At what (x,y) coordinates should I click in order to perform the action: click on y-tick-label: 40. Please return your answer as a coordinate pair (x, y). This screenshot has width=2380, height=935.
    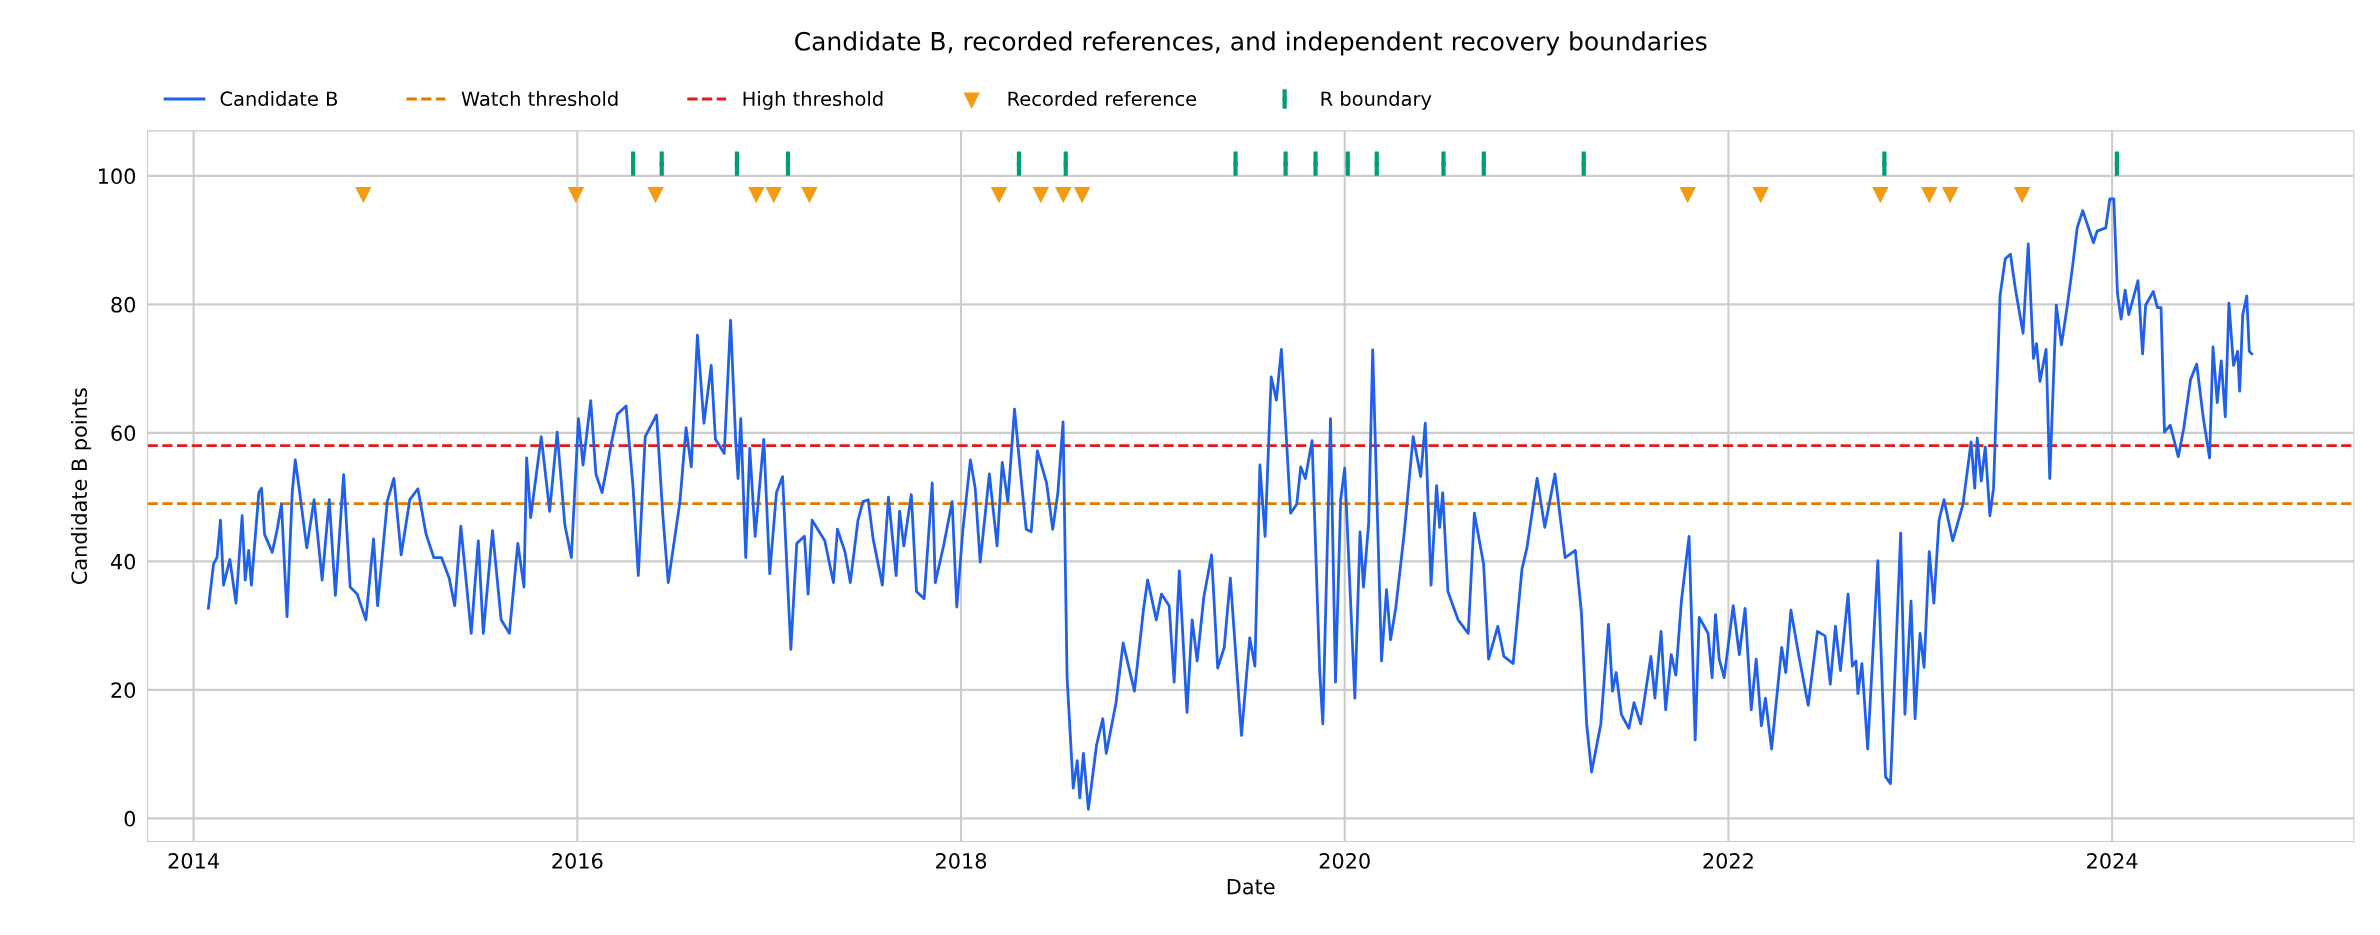
    Looking at the image, I should click on (123, 561).